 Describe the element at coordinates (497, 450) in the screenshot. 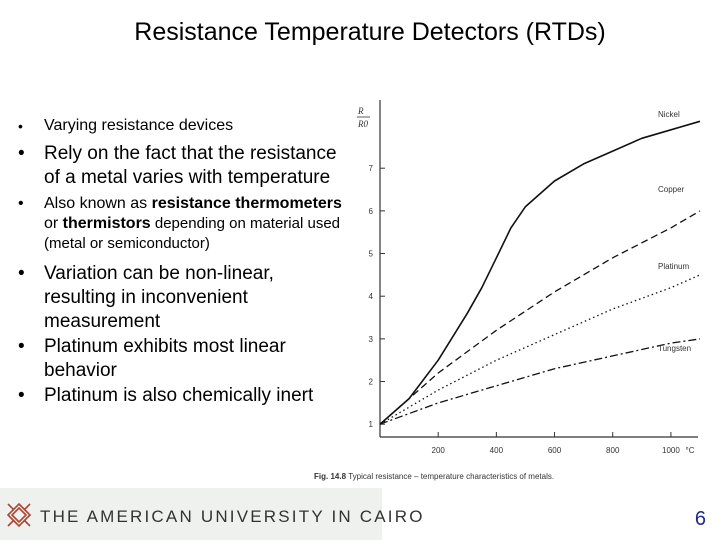

I see `x-tick-label: 400` at that location.